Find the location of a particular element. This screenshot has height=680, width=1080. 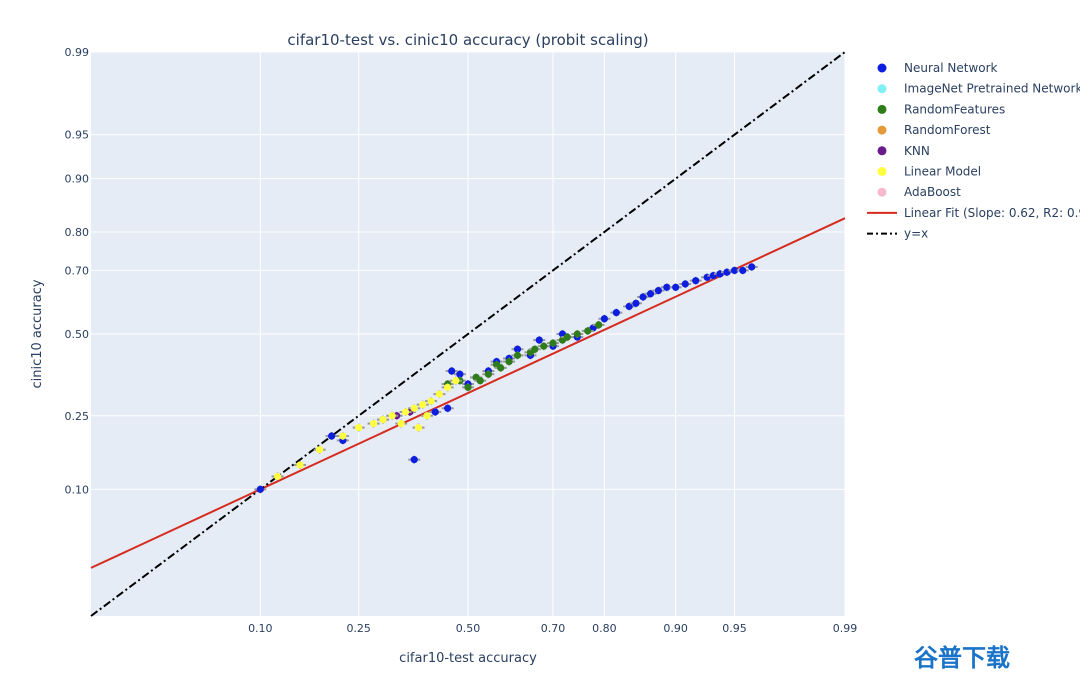

legend-label: RandomFeatures is located at coordinates (954, 109).